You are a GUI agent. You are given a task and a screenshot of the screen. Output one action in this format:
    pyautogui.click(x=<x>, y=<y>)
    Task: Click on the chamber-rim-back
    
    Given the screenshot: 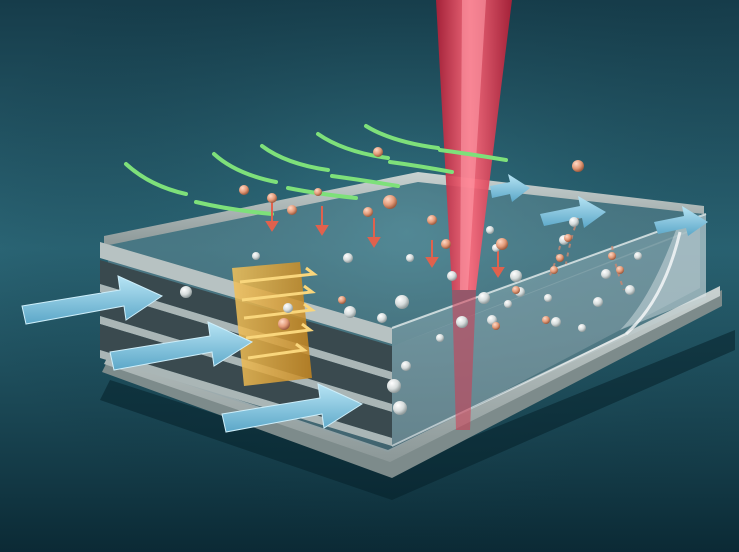 What is the action you would take?
    pyautogui.click(x=404, y=209)
    